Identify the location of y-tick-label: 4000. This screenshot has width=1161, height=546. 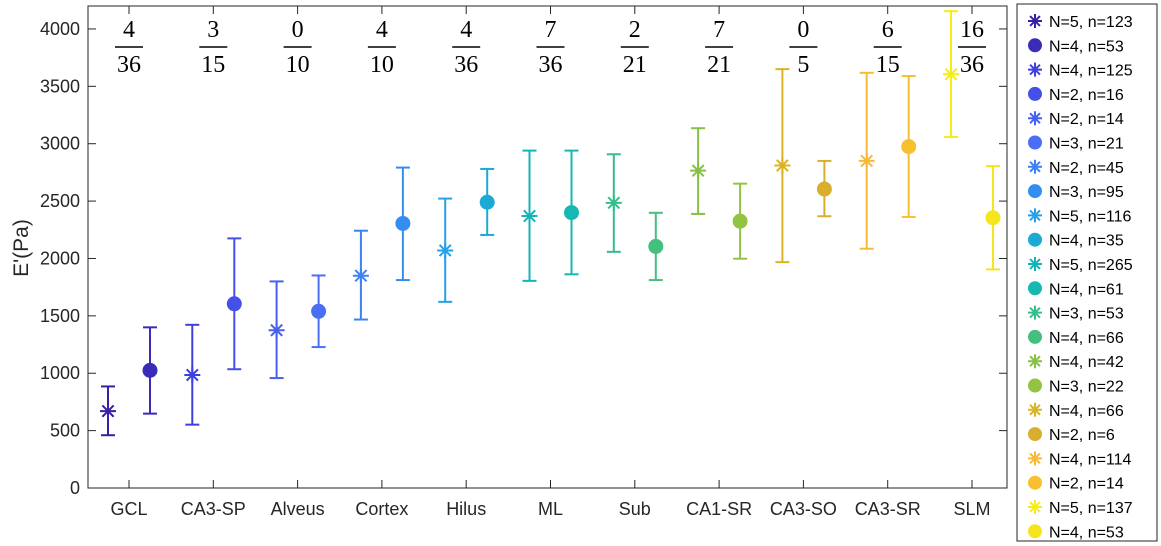
(60, 29).